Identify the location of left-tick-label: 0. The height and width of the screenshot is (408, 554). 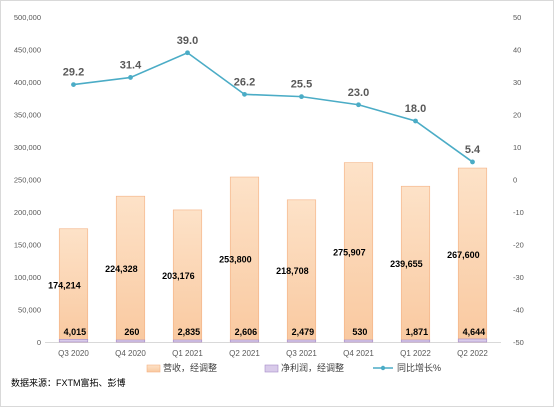
(39, 342).